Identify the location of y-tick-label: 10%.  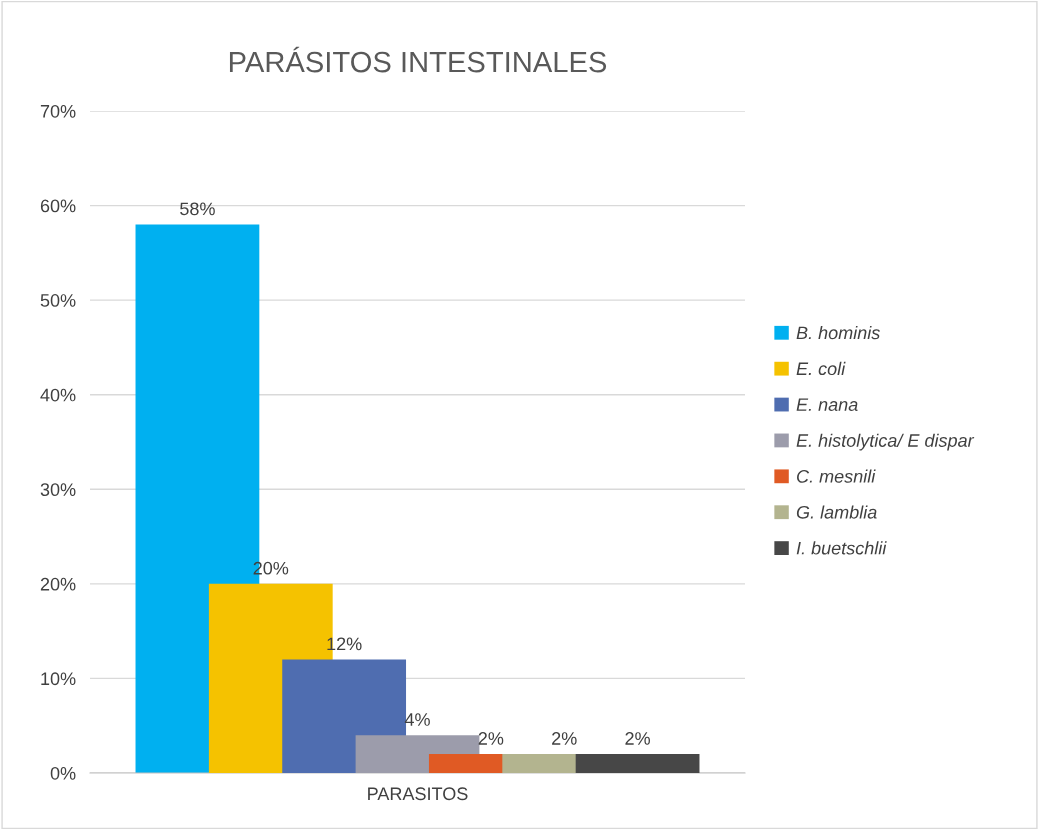
(58, 679).